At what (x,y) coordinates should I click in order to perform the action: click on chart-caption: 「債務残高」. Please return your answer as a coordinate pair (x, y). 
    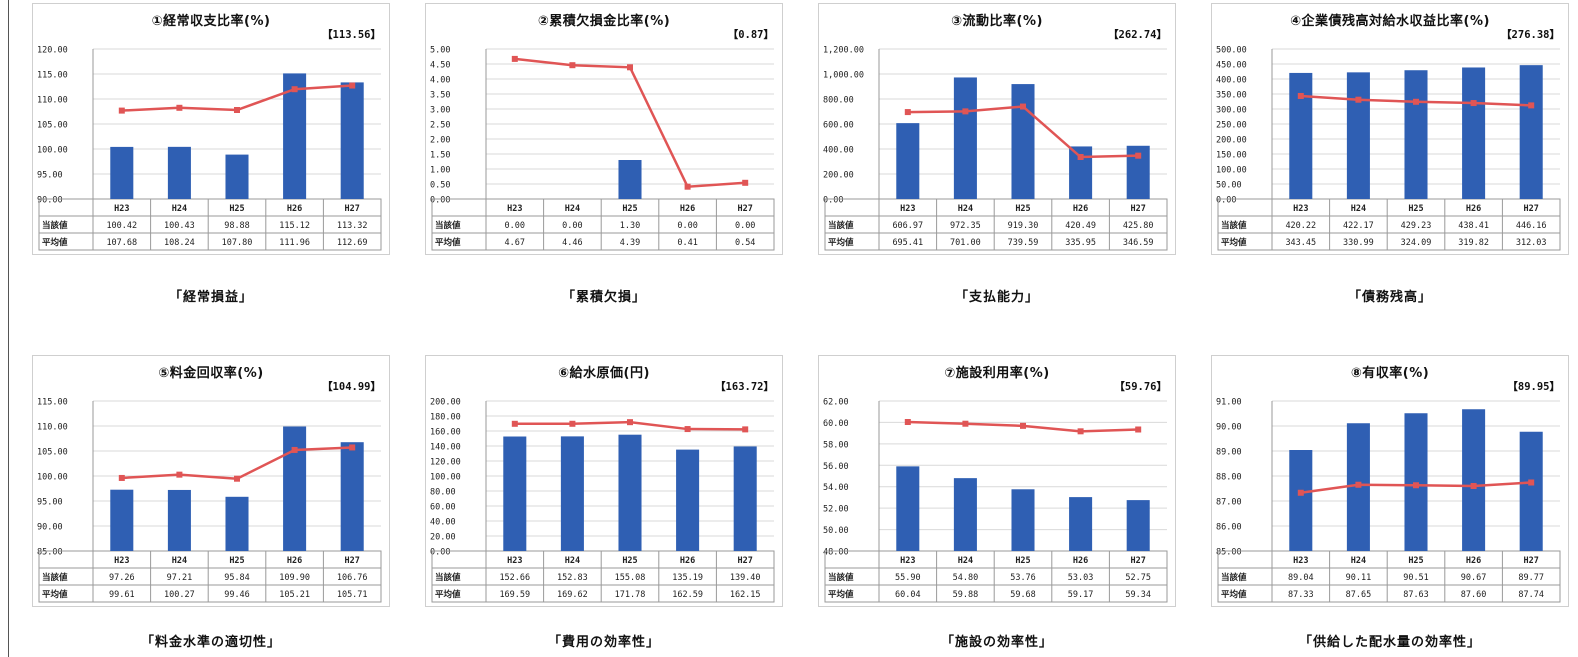
    Looking at the image, I should click on (1389, 297).